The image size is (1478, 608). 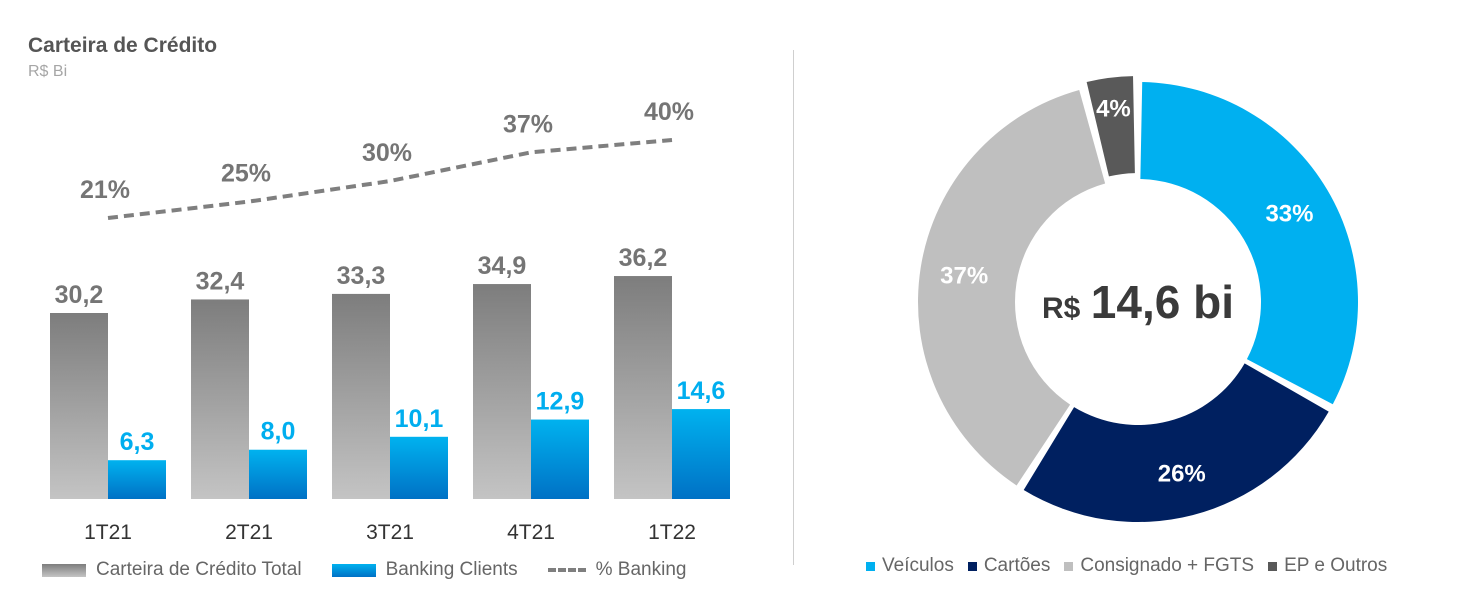 I want to click on bar-total-4T21, so click(x=502, y=391).